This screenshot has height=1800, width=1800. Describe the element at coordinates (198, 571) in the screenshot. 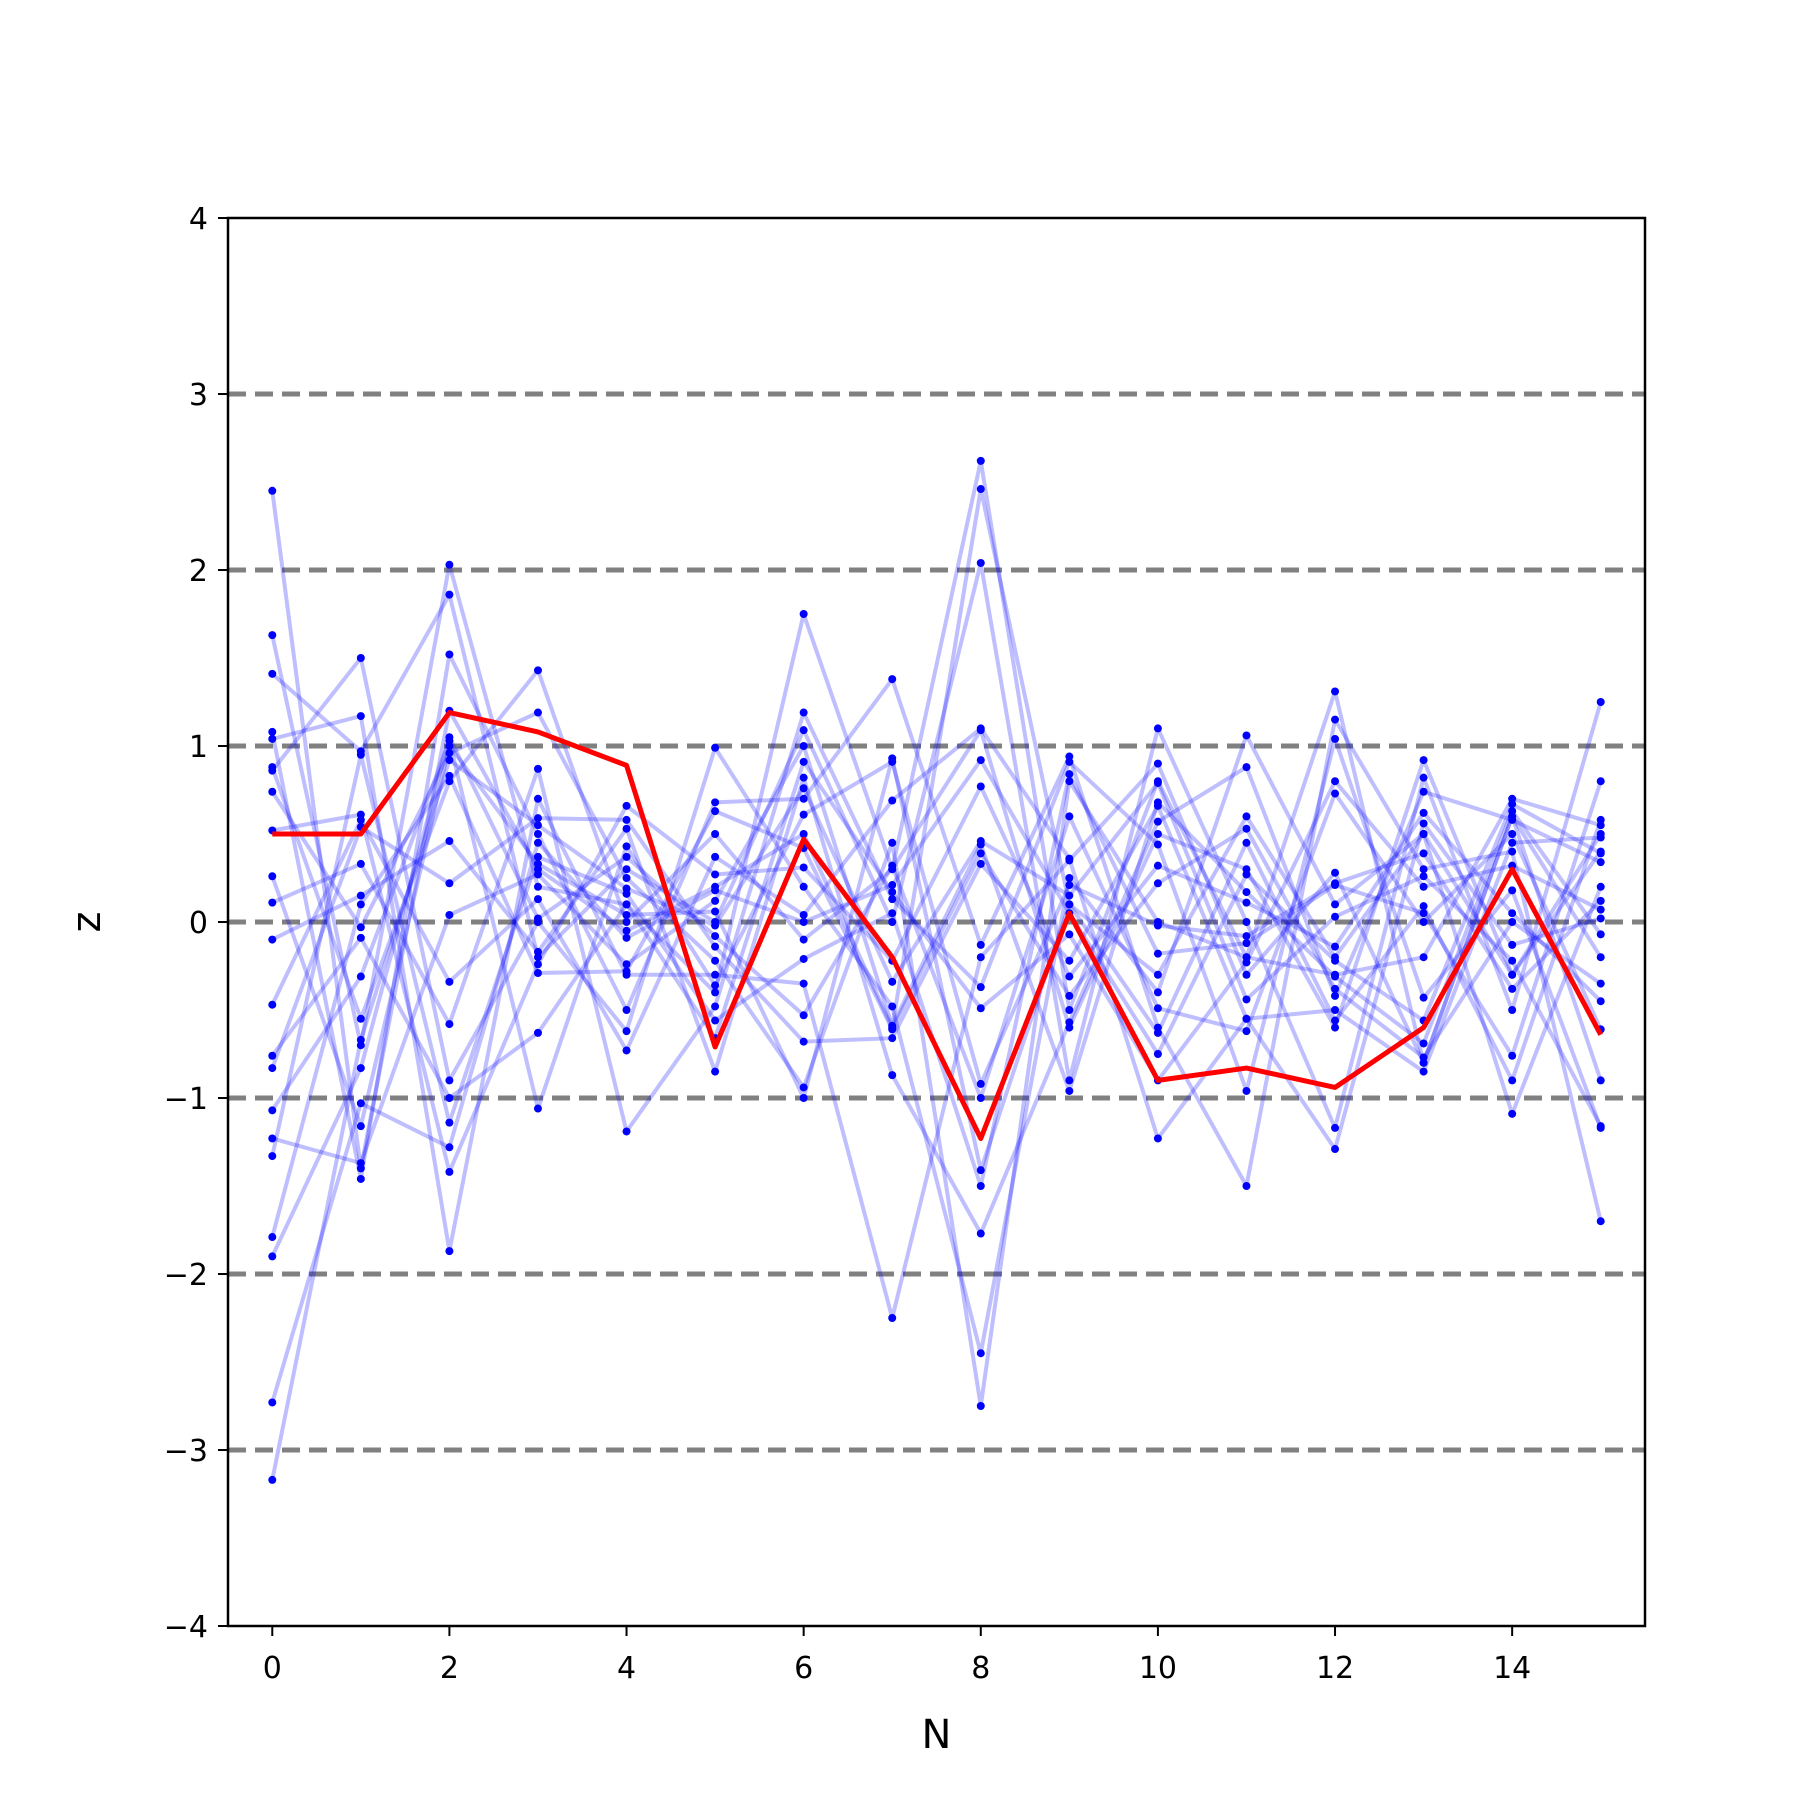

I see `y-tick-label: 2` at that location.